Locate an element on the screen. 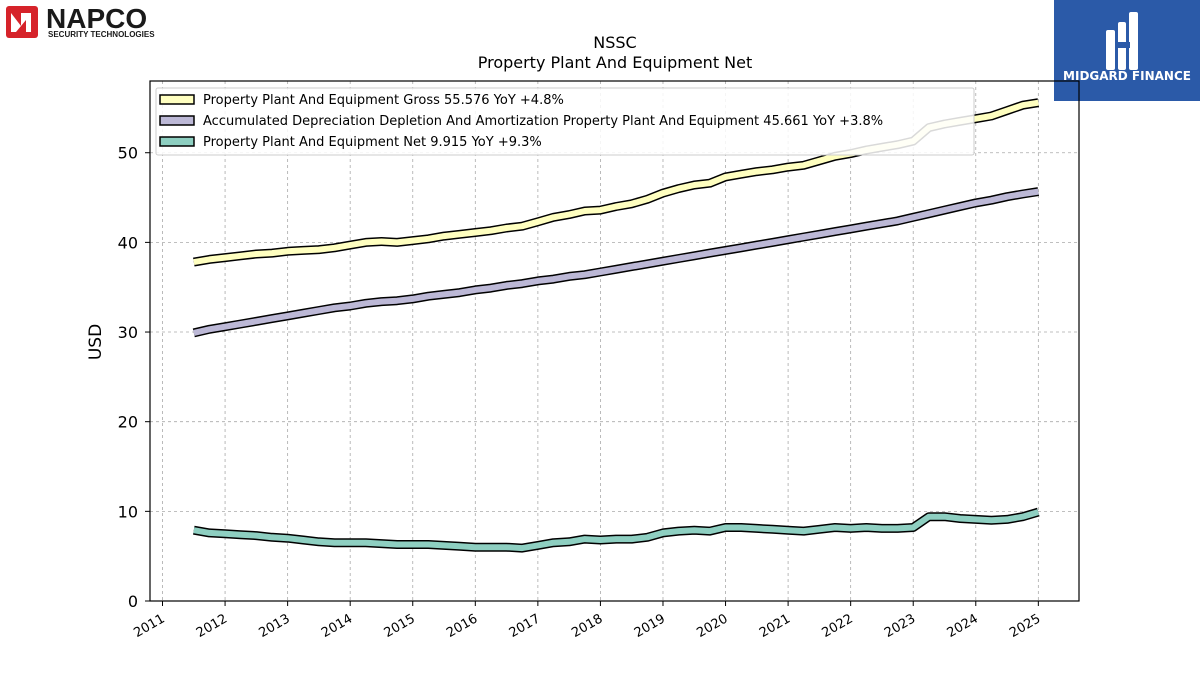  x-tick-label: 2011 is located at coordinates (149, 626).